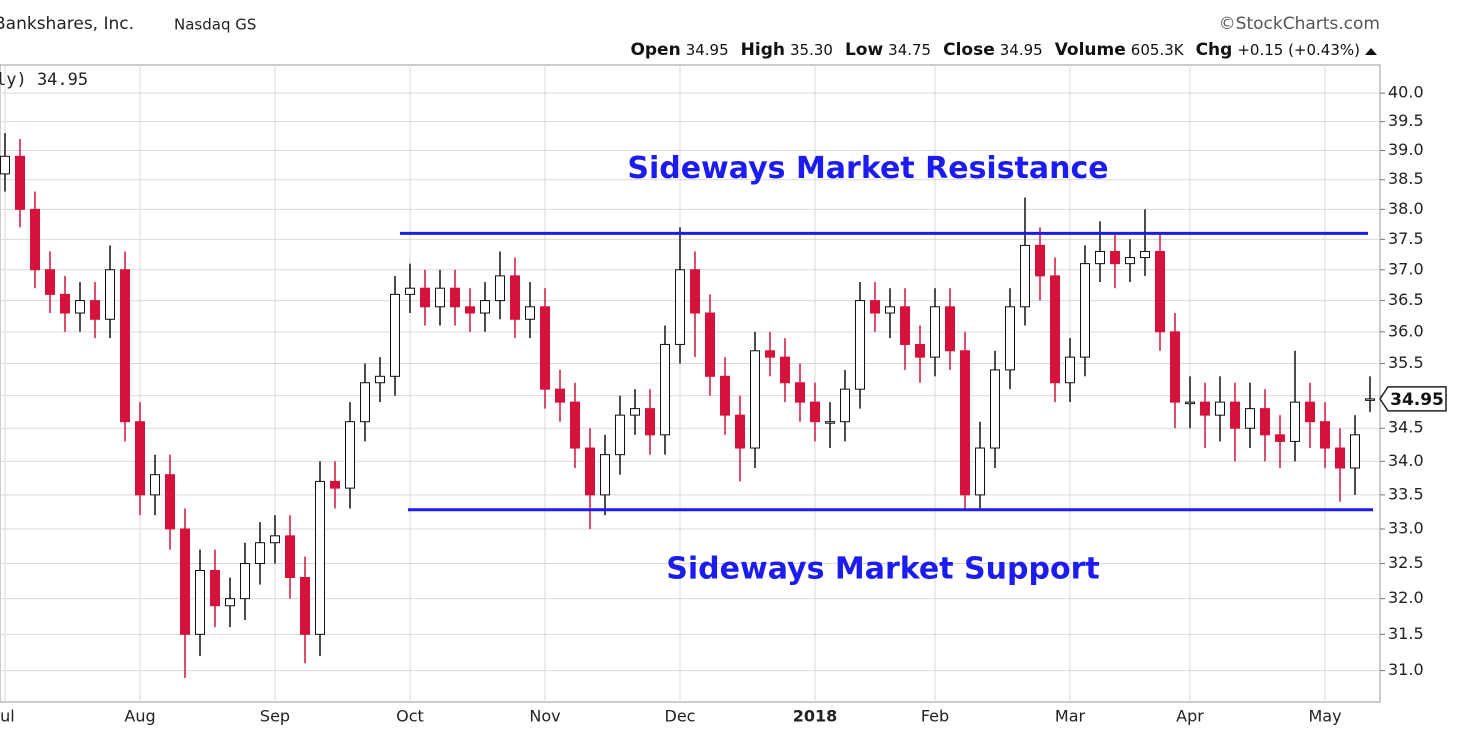  Describe the element at coordinates (44, 80) in the screenshot. I see `series-label: ly) 34.95` at that location.